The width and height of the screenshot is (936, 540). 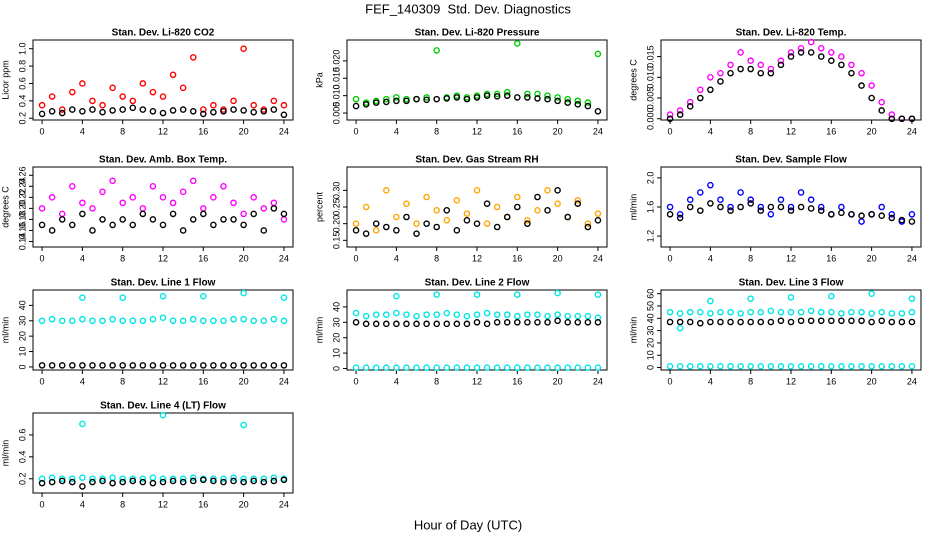 What do you see at coordinates (650, 367) in the screenshot?
I see `y-tick-label: 0` at bounding box center [650, 367].